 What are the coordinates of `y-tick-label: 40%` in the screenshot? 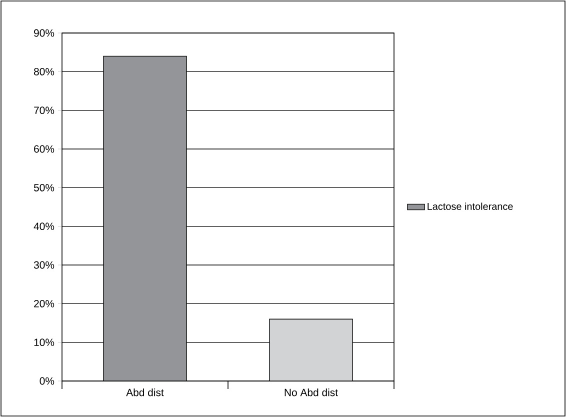 It's located at (44, 226).